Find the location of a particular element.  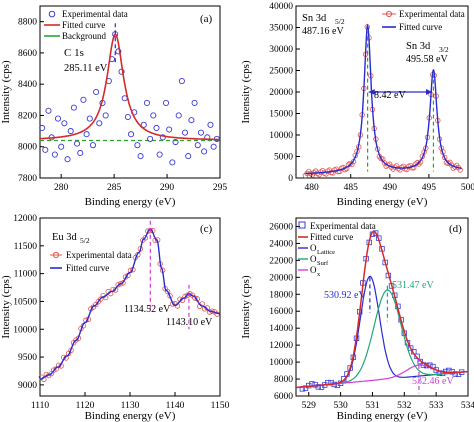

panel-b-annotation-sn32-sub: 3/2 is located at coordinates (444, 49).